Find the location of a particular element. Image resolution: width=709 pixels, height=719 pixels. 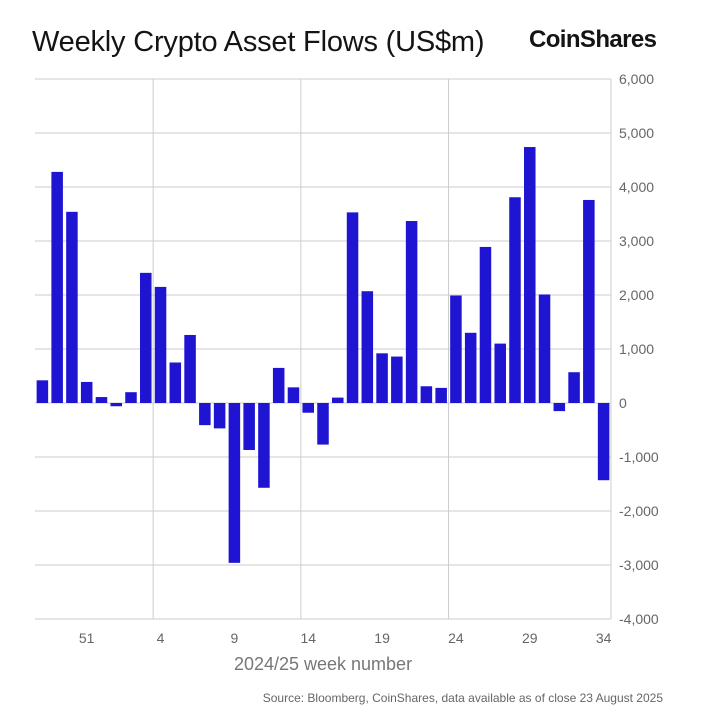

y-tick-label: 3,000 is located at coordinates (636, 241).